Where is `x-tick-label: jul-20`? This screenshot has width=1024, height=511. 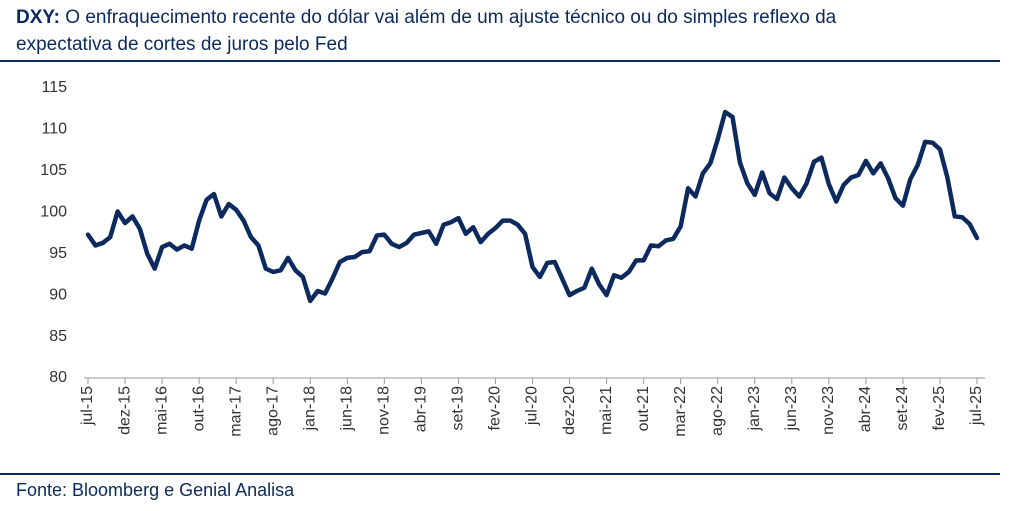
x-tick-label: jul-20 is located at coordinates (532, 406).